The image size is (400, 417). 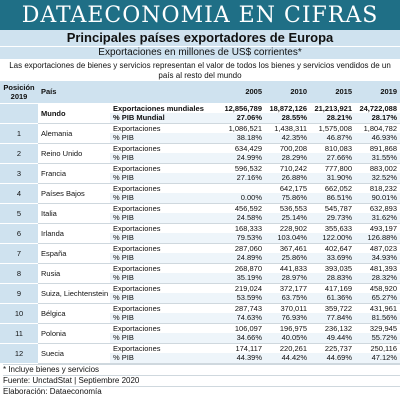 I want to click on row-country: Reino Unido, so click(x=74, y=153).